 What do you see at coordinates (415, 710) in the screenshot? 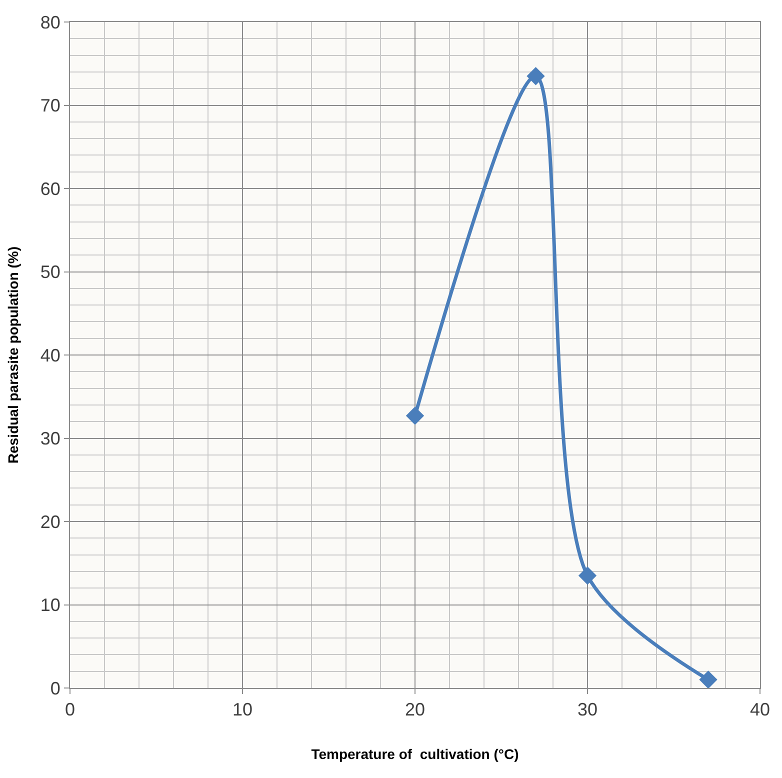
I see `x-tick-label: 20` at bounding box center [415, 710].